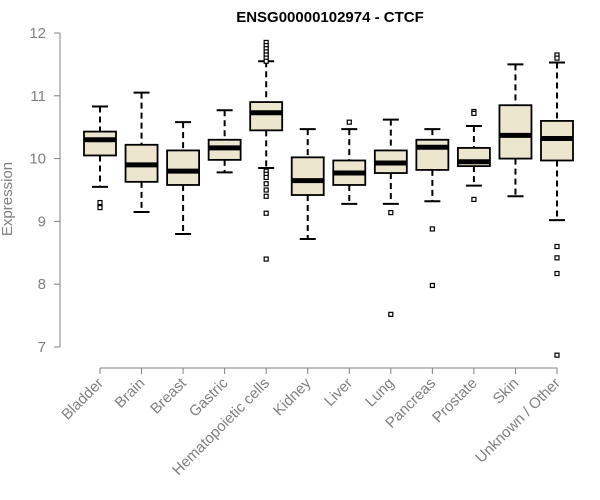 The width and height of the screenshot is (600, 500). Describe the element at coordinates (82, 399) in the screenshot. I see `x-tick-label: Bladder` at that location.